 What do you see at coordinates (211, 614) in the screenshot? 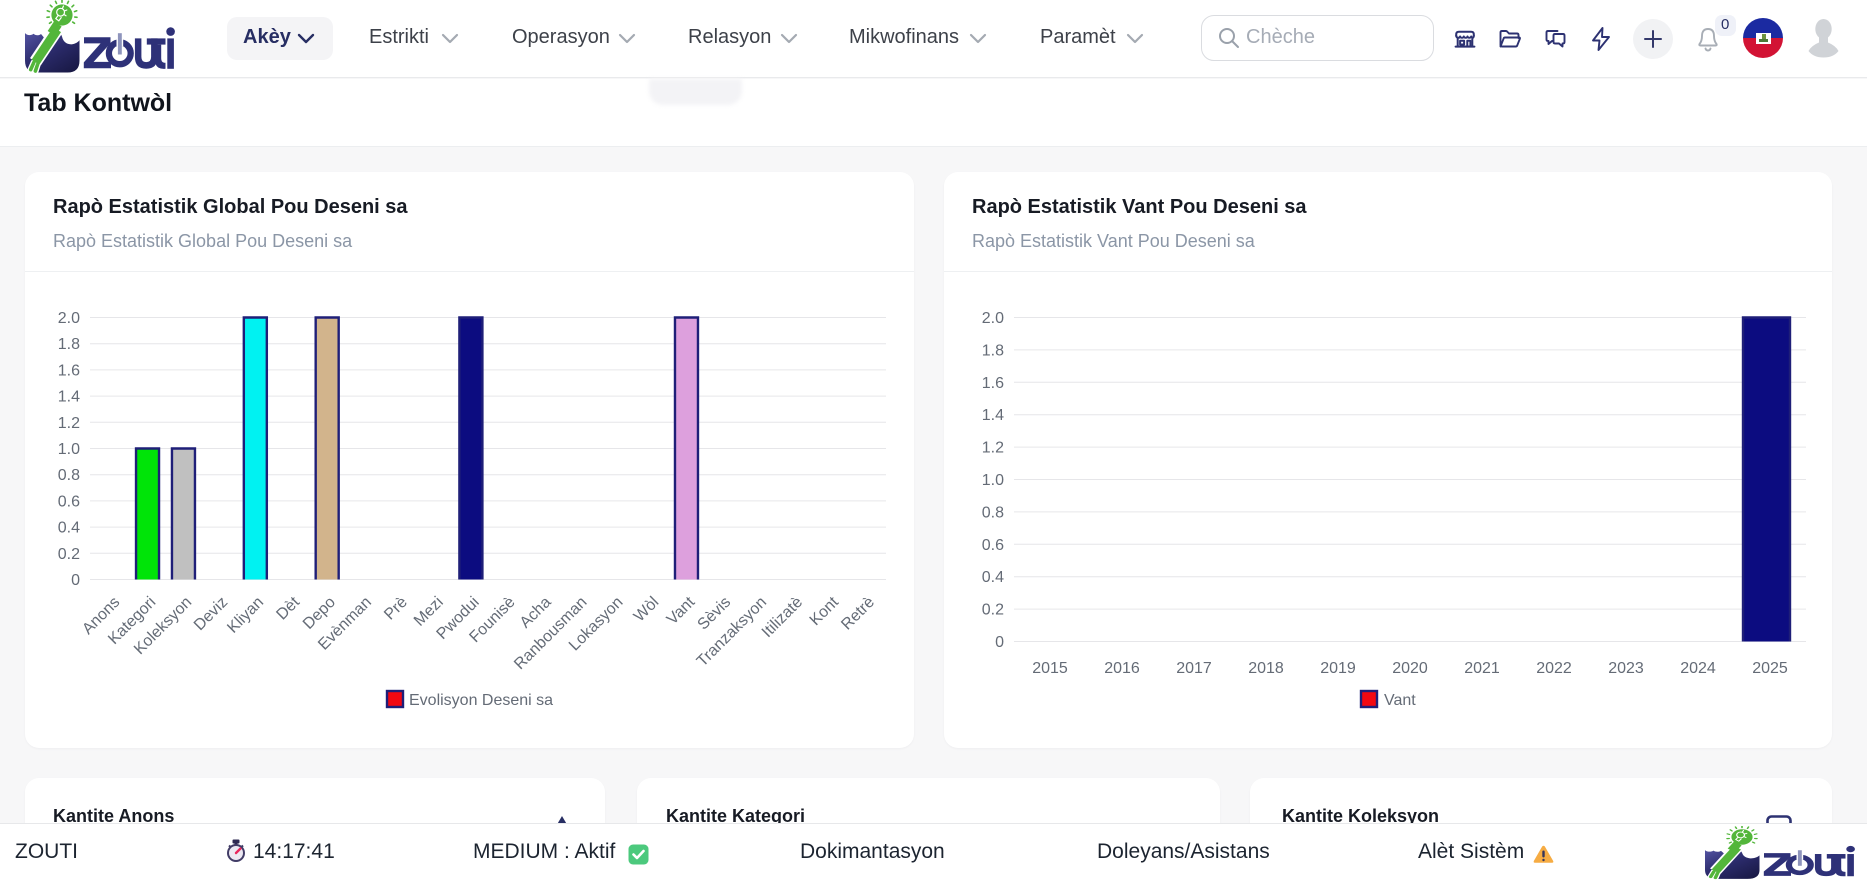
I see `svg-text: Deviz` at bounding box center [211, 614].